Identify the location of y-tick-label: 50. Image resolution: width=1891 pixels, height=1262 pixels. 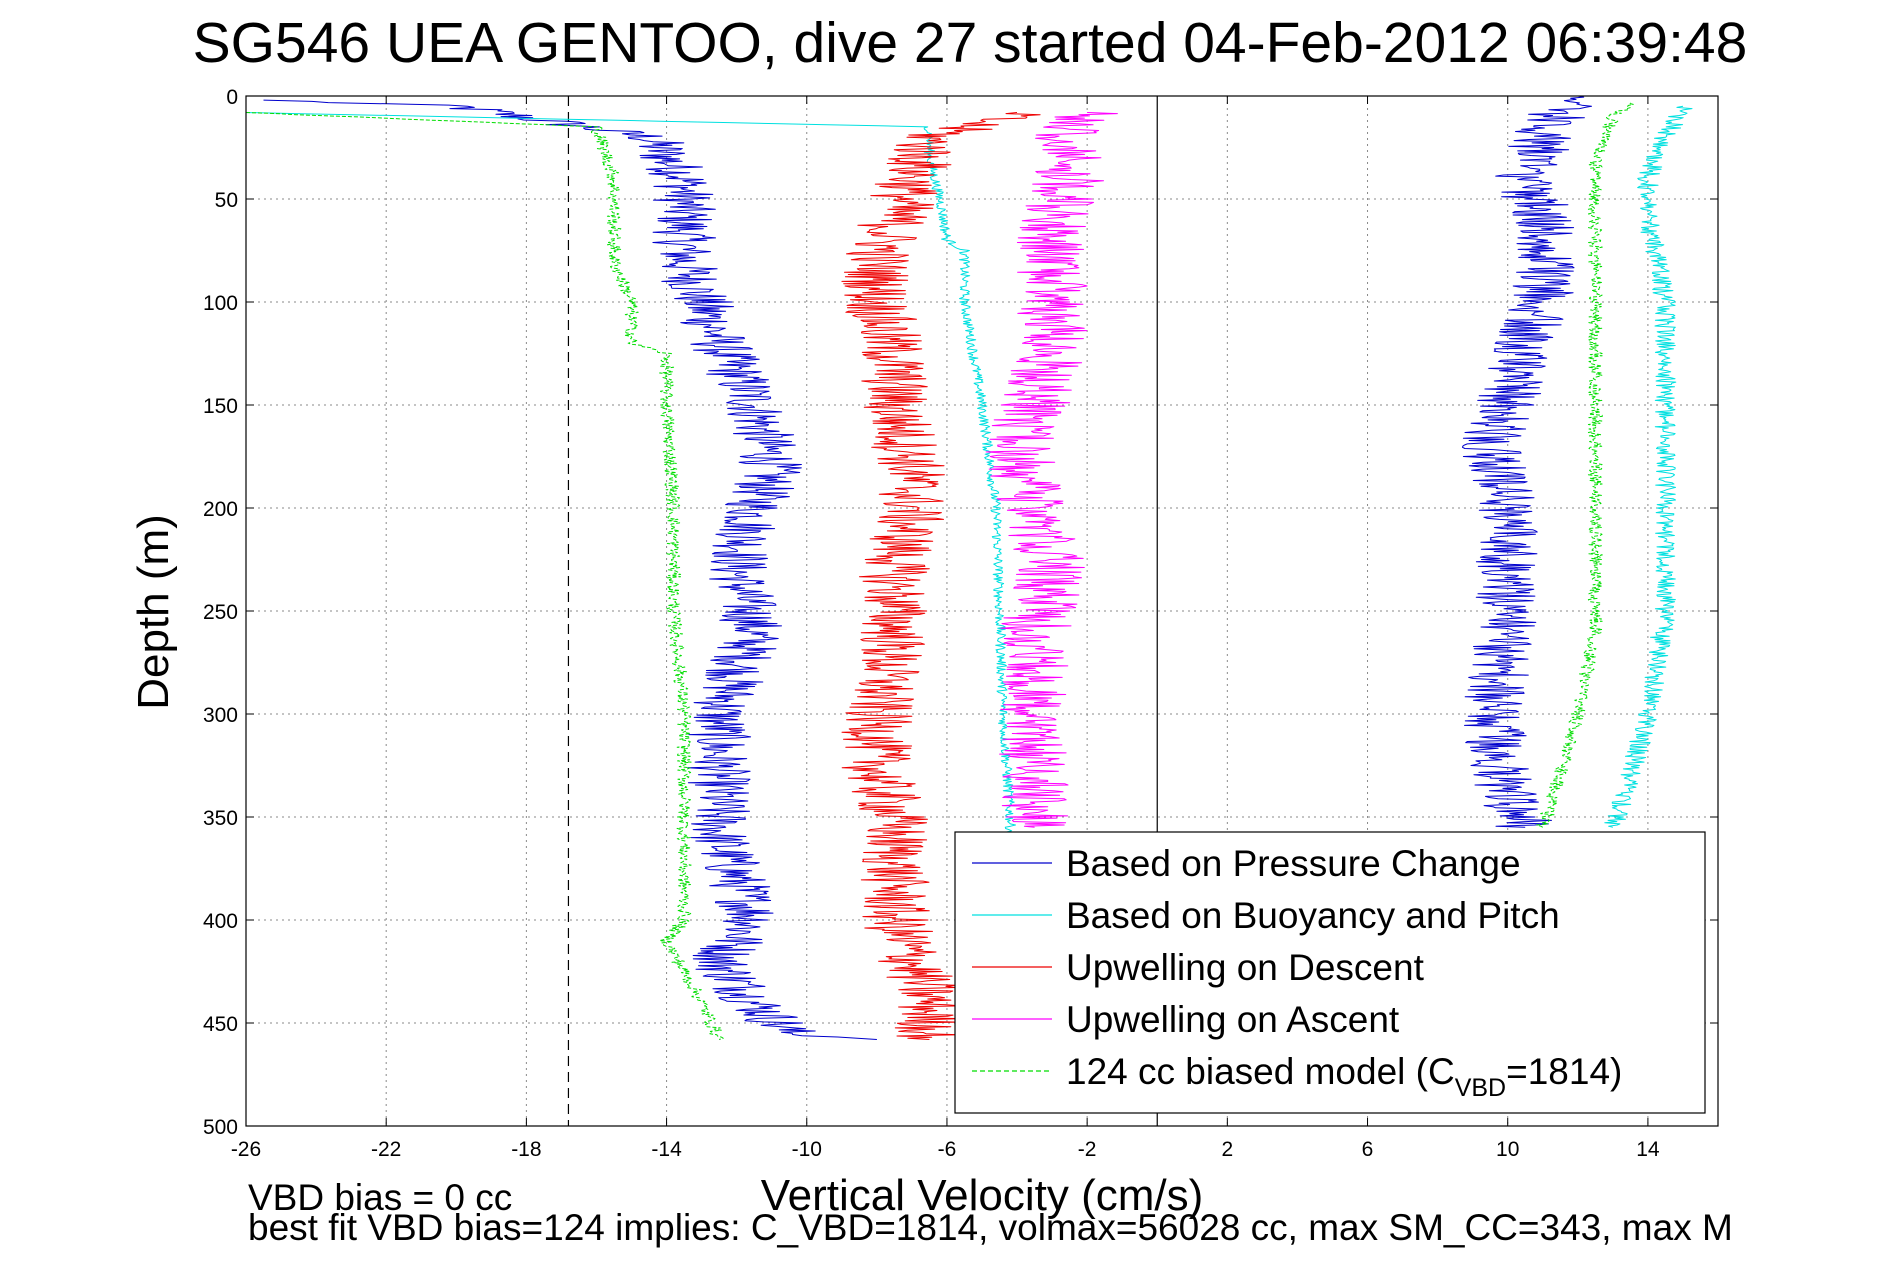
(226, 200).